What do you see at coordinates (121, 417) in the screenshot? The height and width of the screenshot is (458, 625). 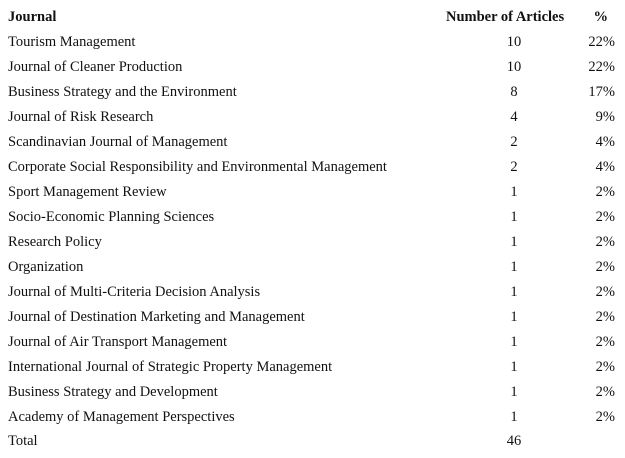 I see `table-cell: Academy of Management Perspectives` at bounding box center [121, 417].